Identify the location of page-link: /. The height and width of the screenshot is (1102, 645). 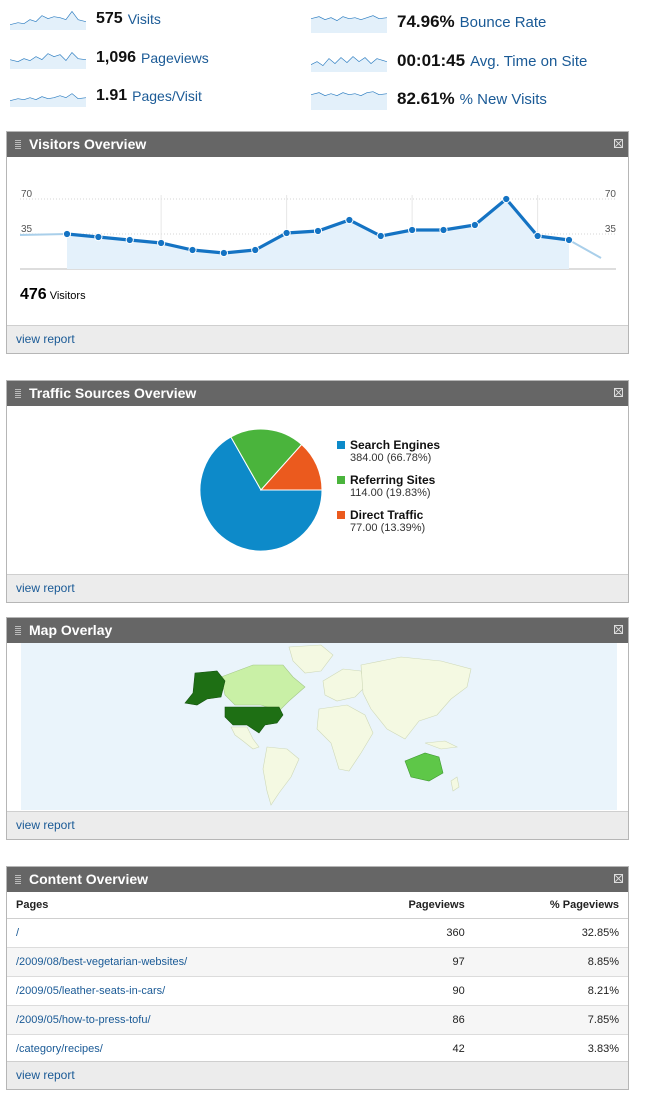
(18, 933).